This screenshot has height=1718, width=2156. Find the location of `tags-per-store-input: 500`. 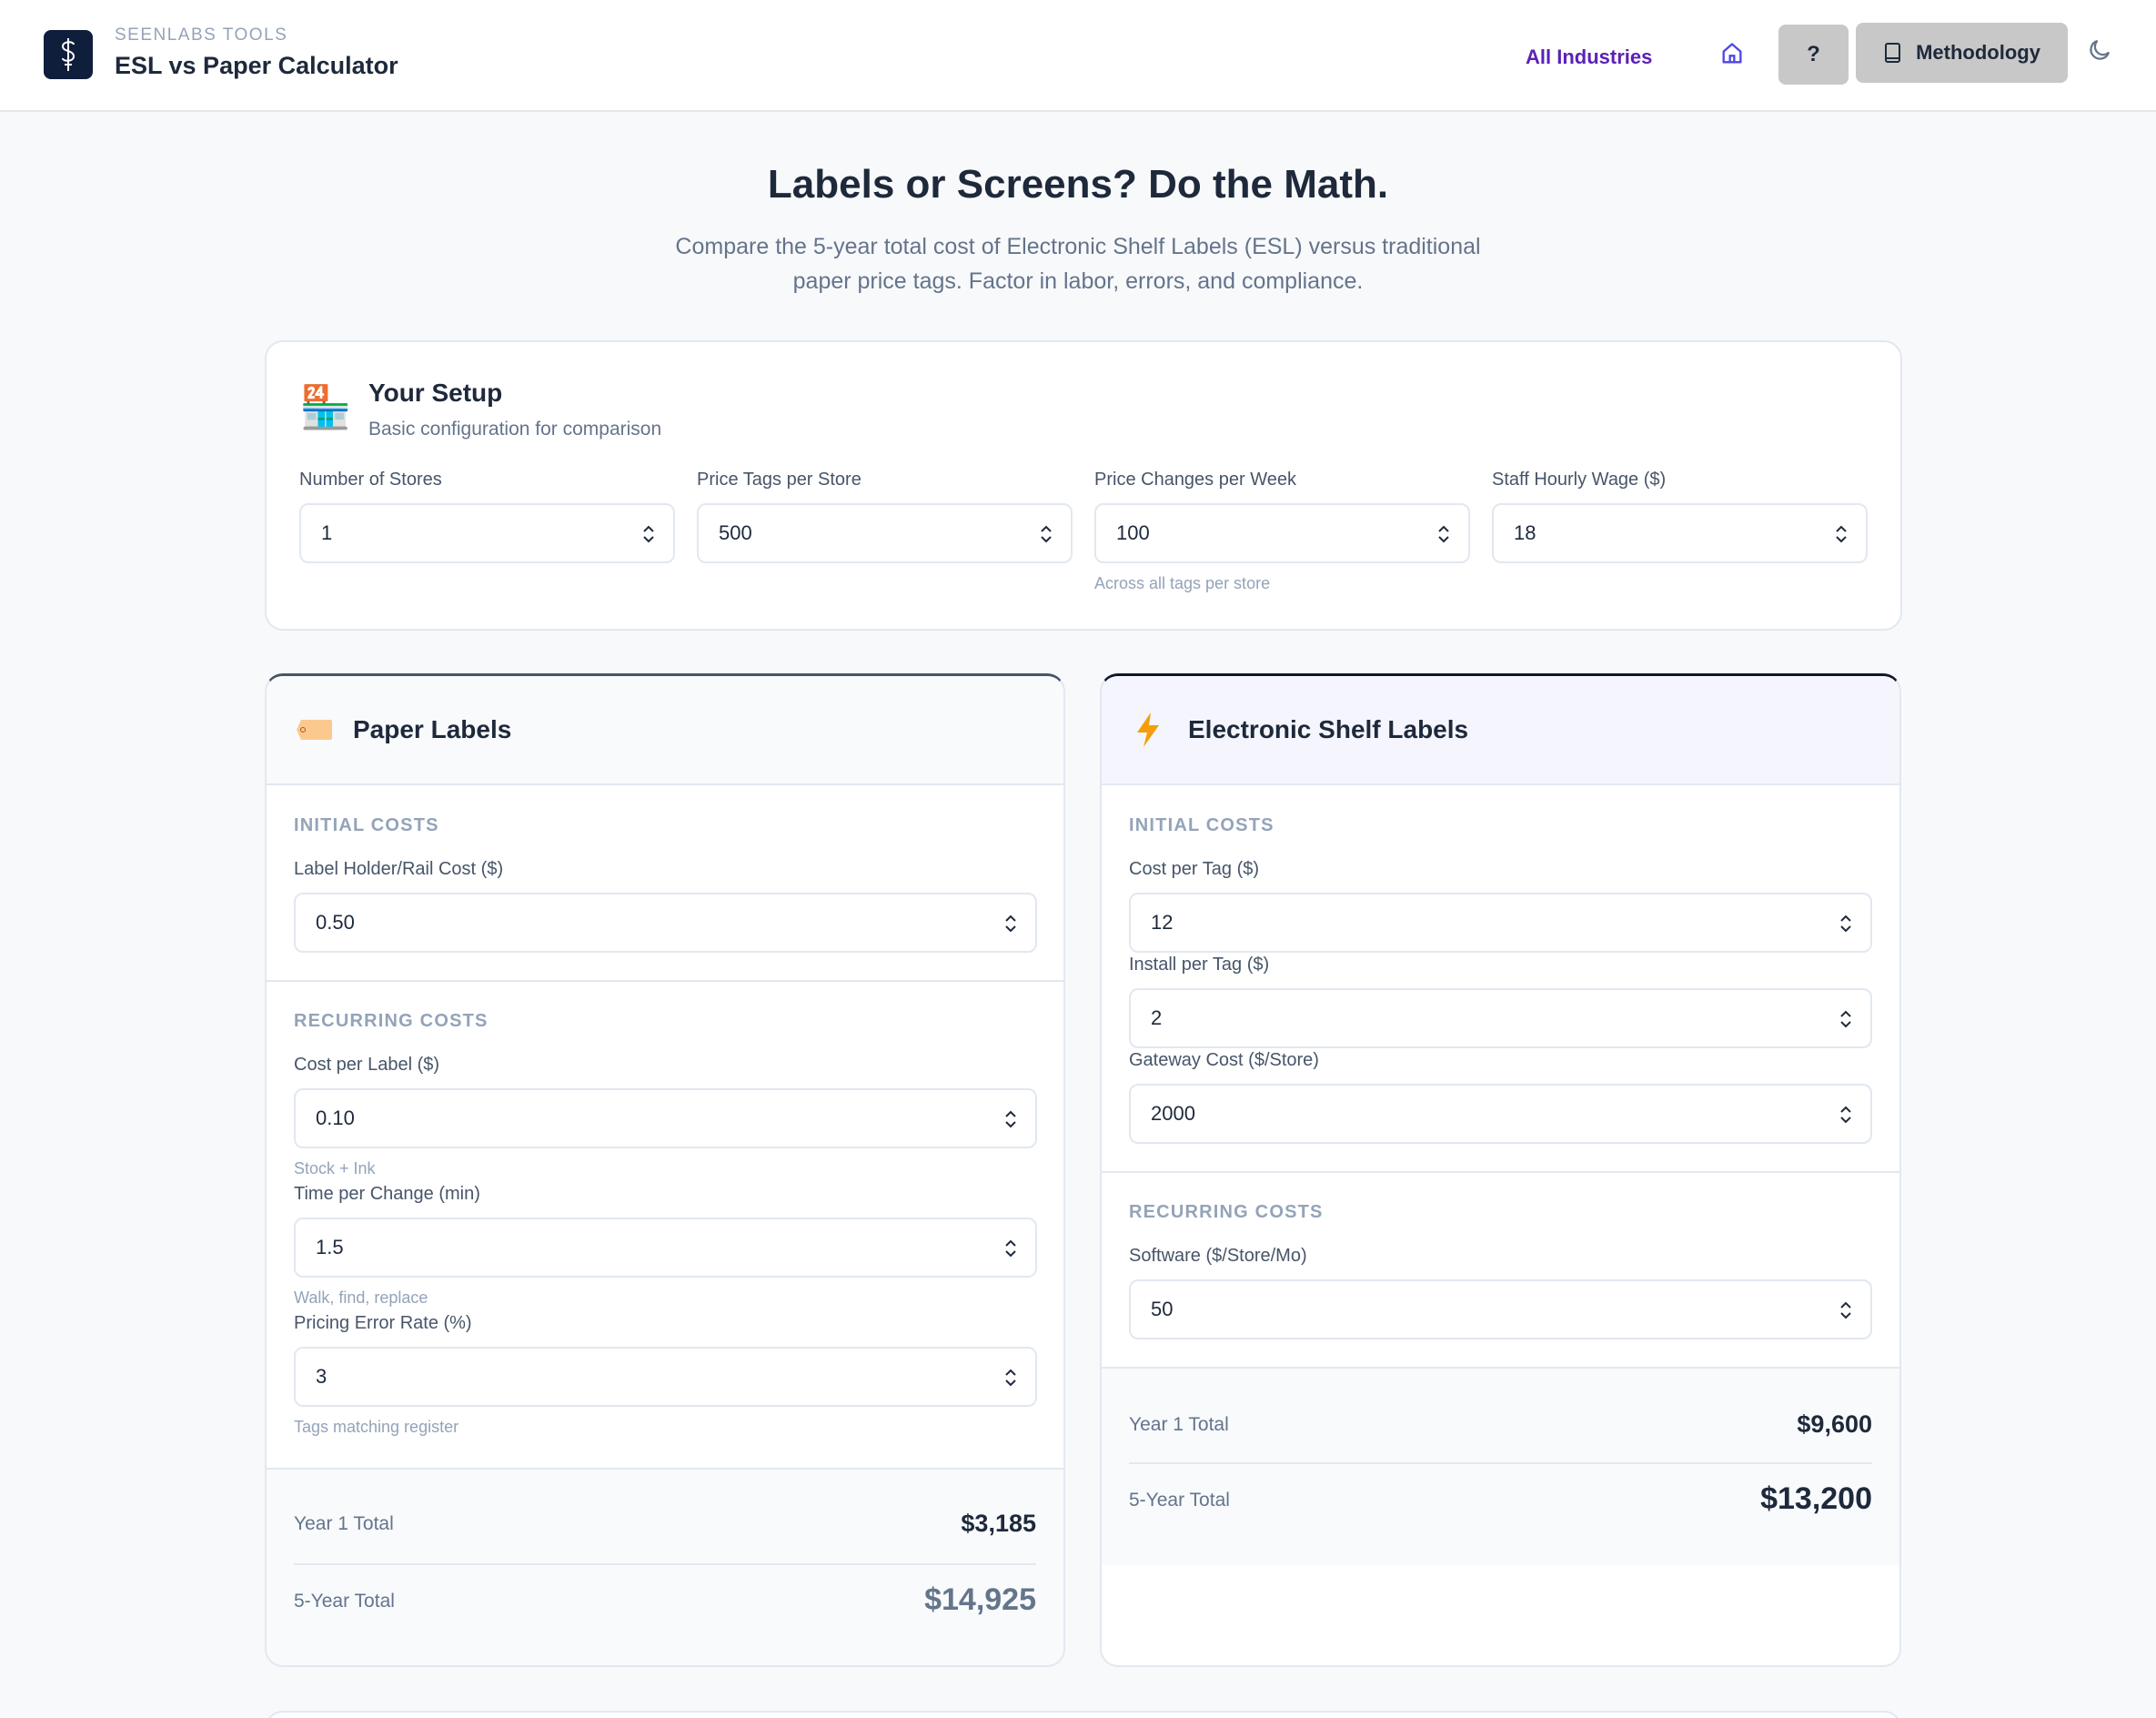

tags-per-store-input: 500 is located at coordinates (885, 533).